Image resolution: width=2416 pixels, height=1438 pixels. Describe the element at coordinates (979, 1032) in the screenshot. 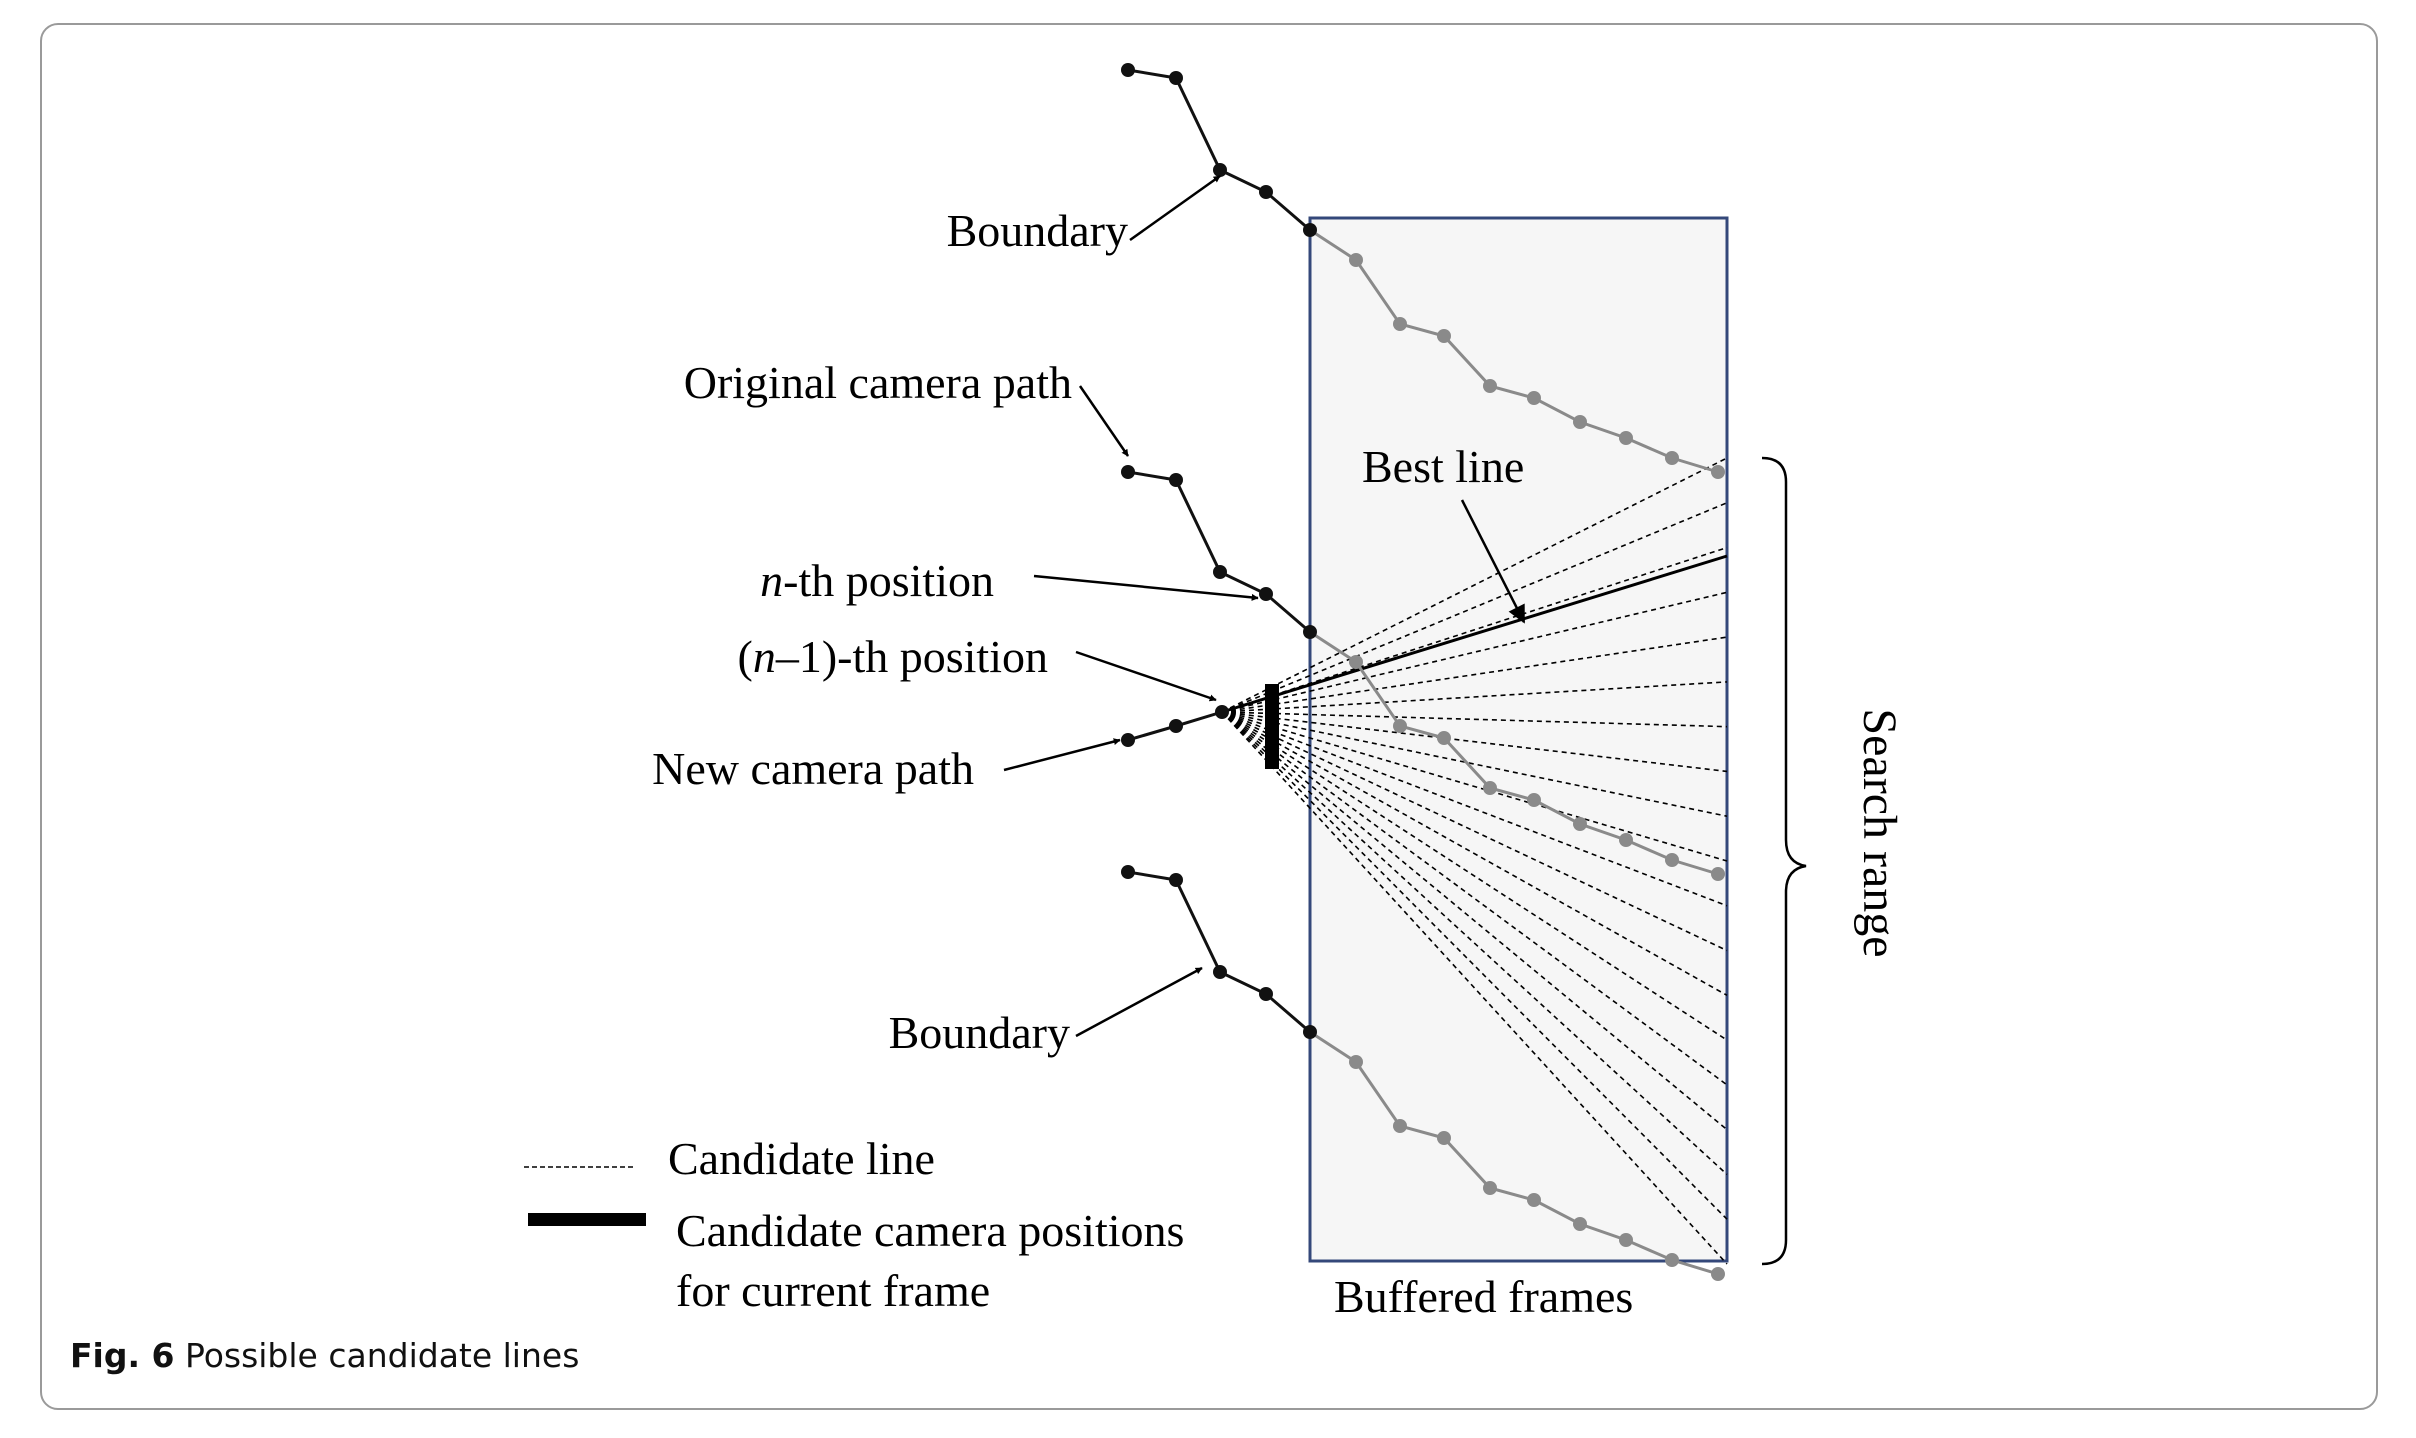

I see `boundary-bottom-label: Boundary` at that location.